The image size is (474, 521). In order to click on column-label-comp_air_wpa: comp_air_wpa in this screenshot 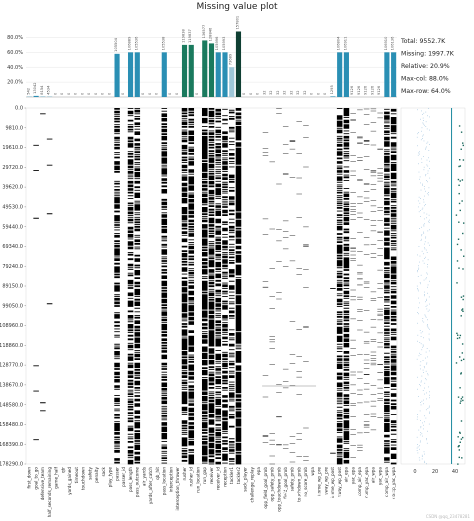, I will do `click(386, 482)`.